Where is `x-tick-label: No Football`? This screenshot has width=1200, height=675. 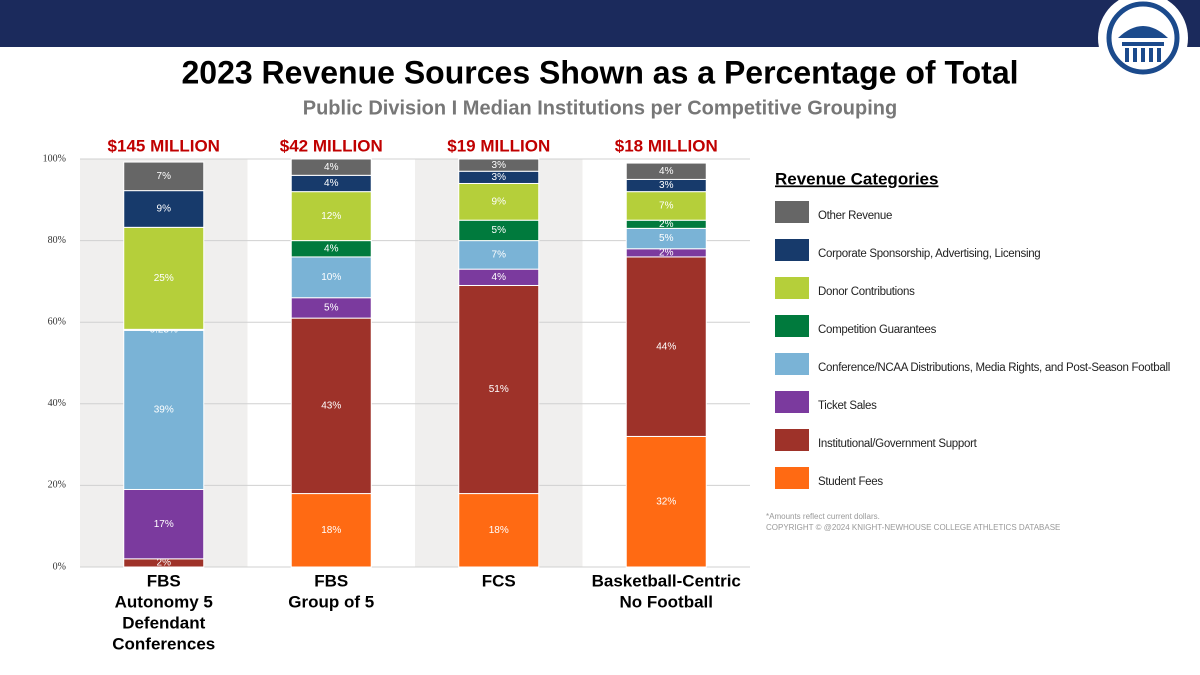
x-tick-label: No Football is located at coordinates (666, 601).